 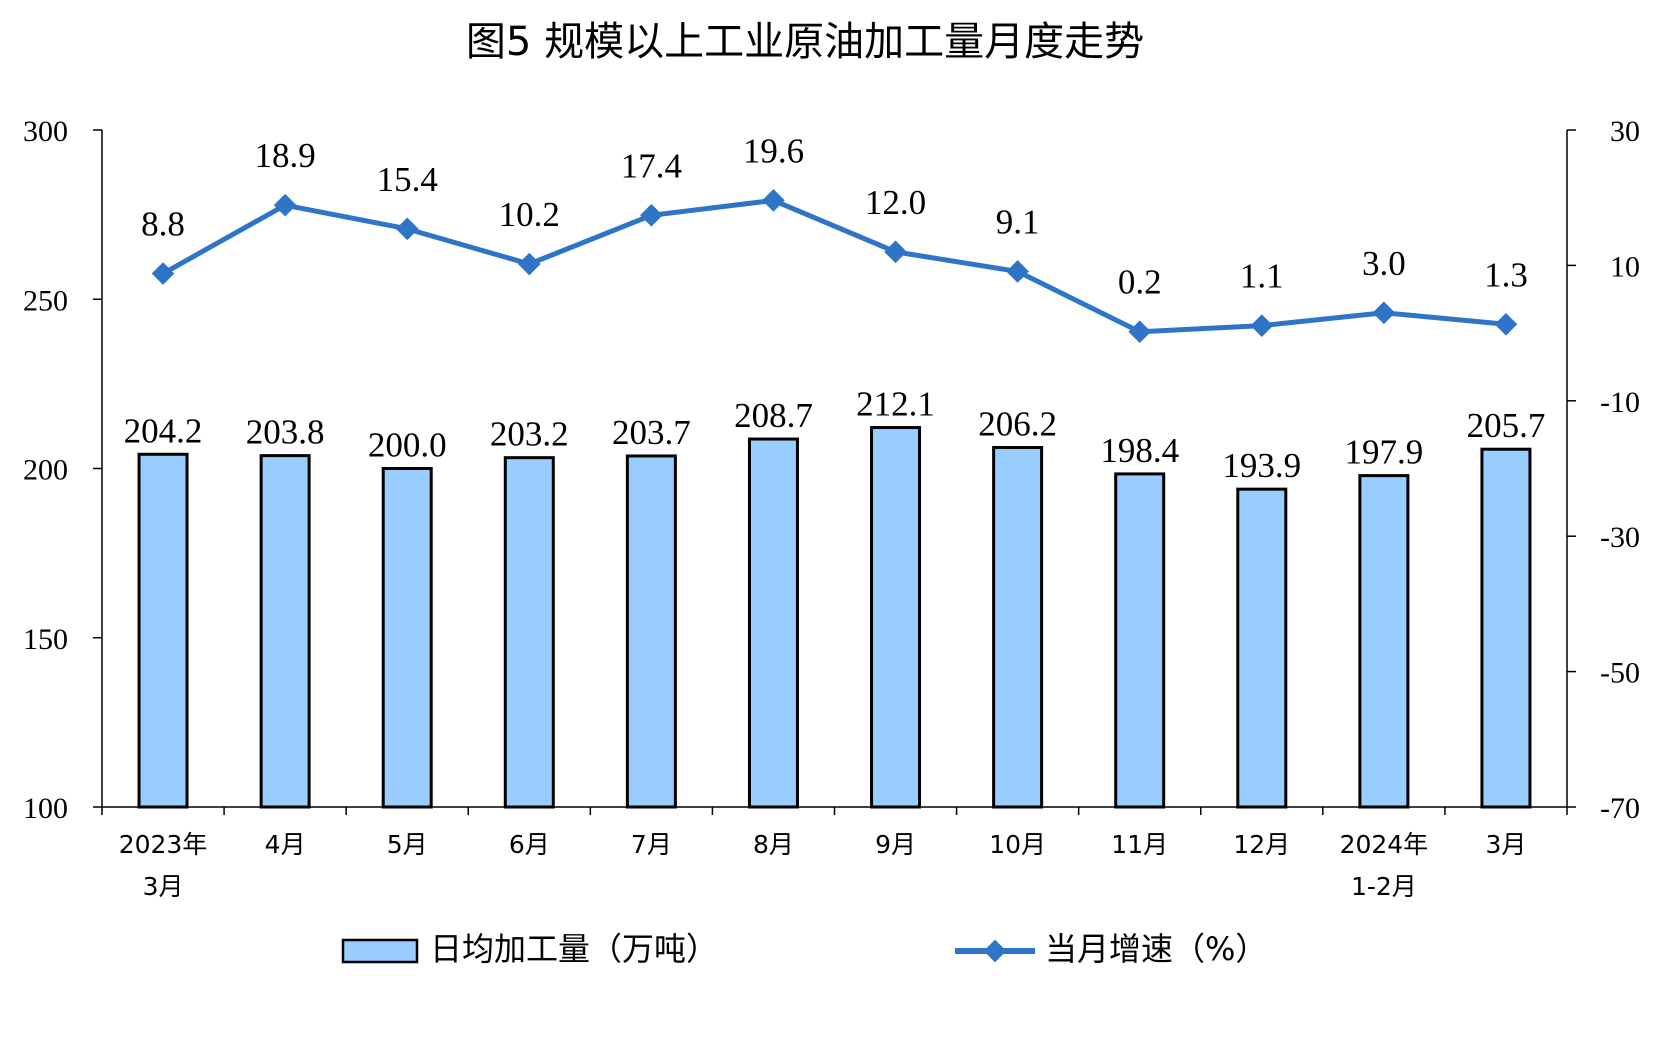 I want to click on legend-line-marker, so click(x=995, y=951).